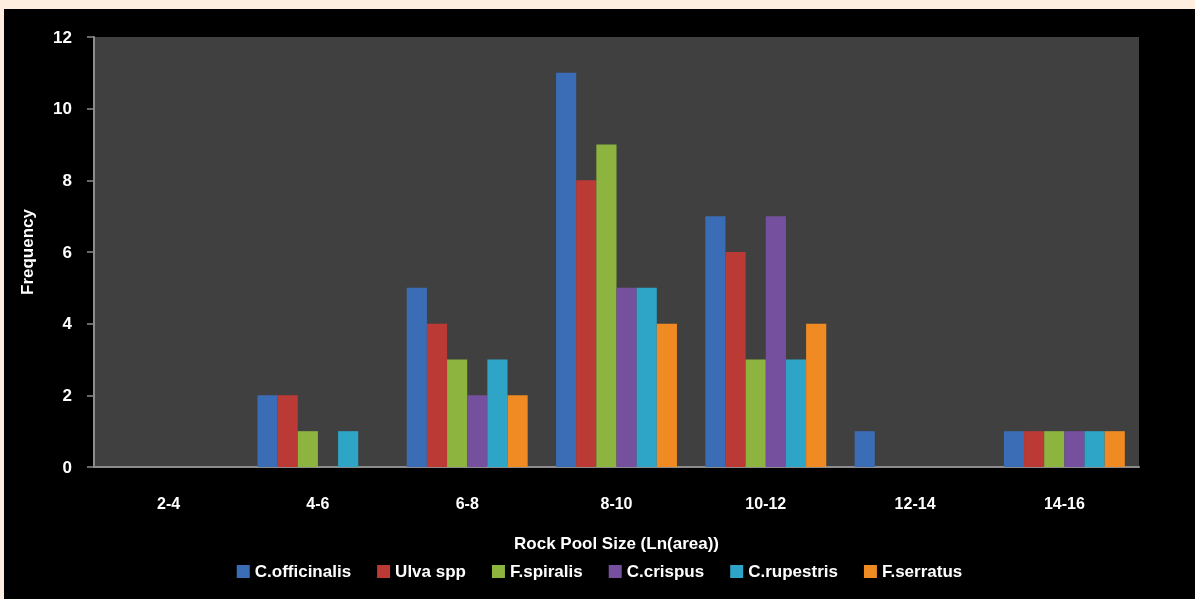 This screenshot has width=1195, height=599. What do you see at coordinates (1064, 503) in the screenshot?
I see `x-tick-label: 14-16` at bounding box center [1064, 503].